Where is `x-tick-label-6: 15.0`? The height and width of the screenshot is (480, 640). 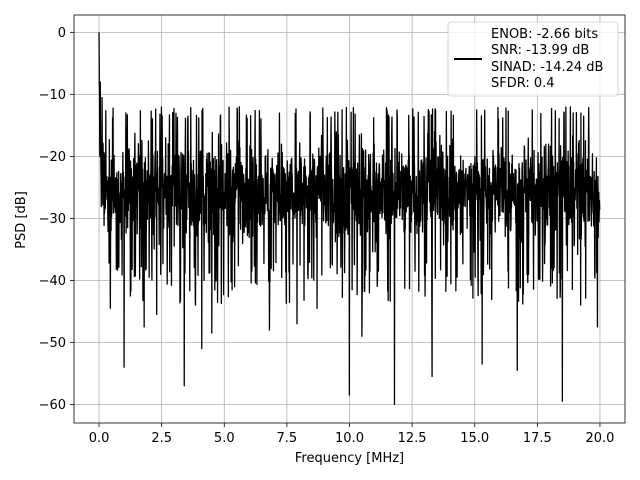
x-tick-label-6: 15.0 is located at coordinates (474, 438).